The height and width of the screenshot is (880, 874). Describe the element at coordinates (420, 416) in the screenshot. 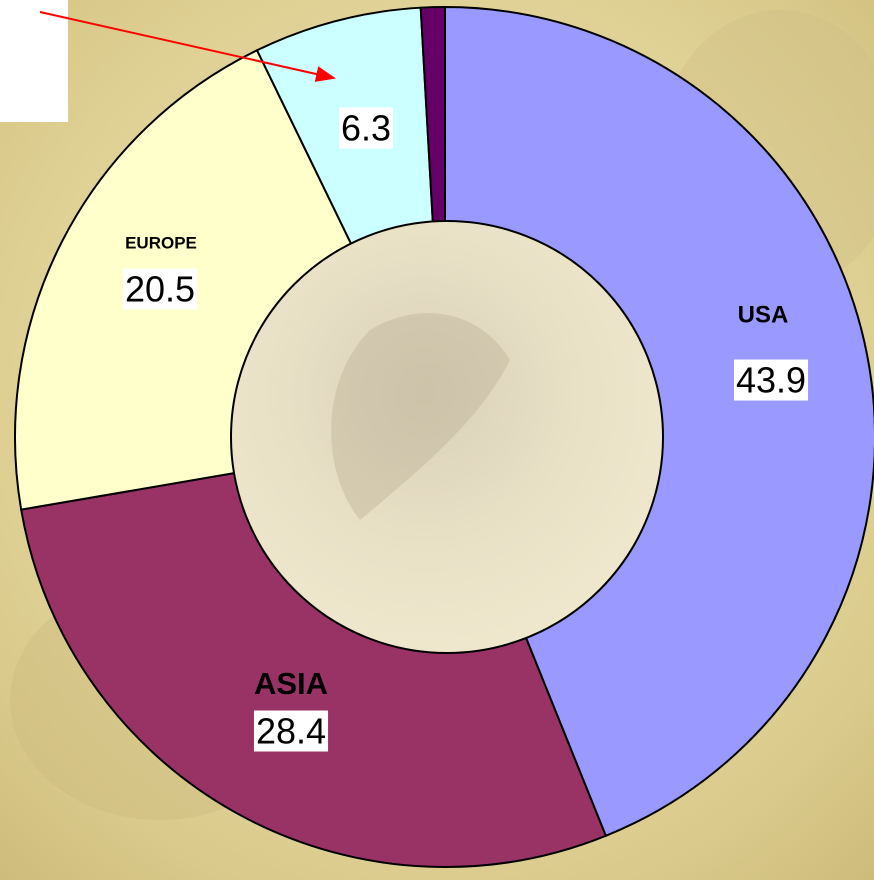

I see `hole-shade` at that location.